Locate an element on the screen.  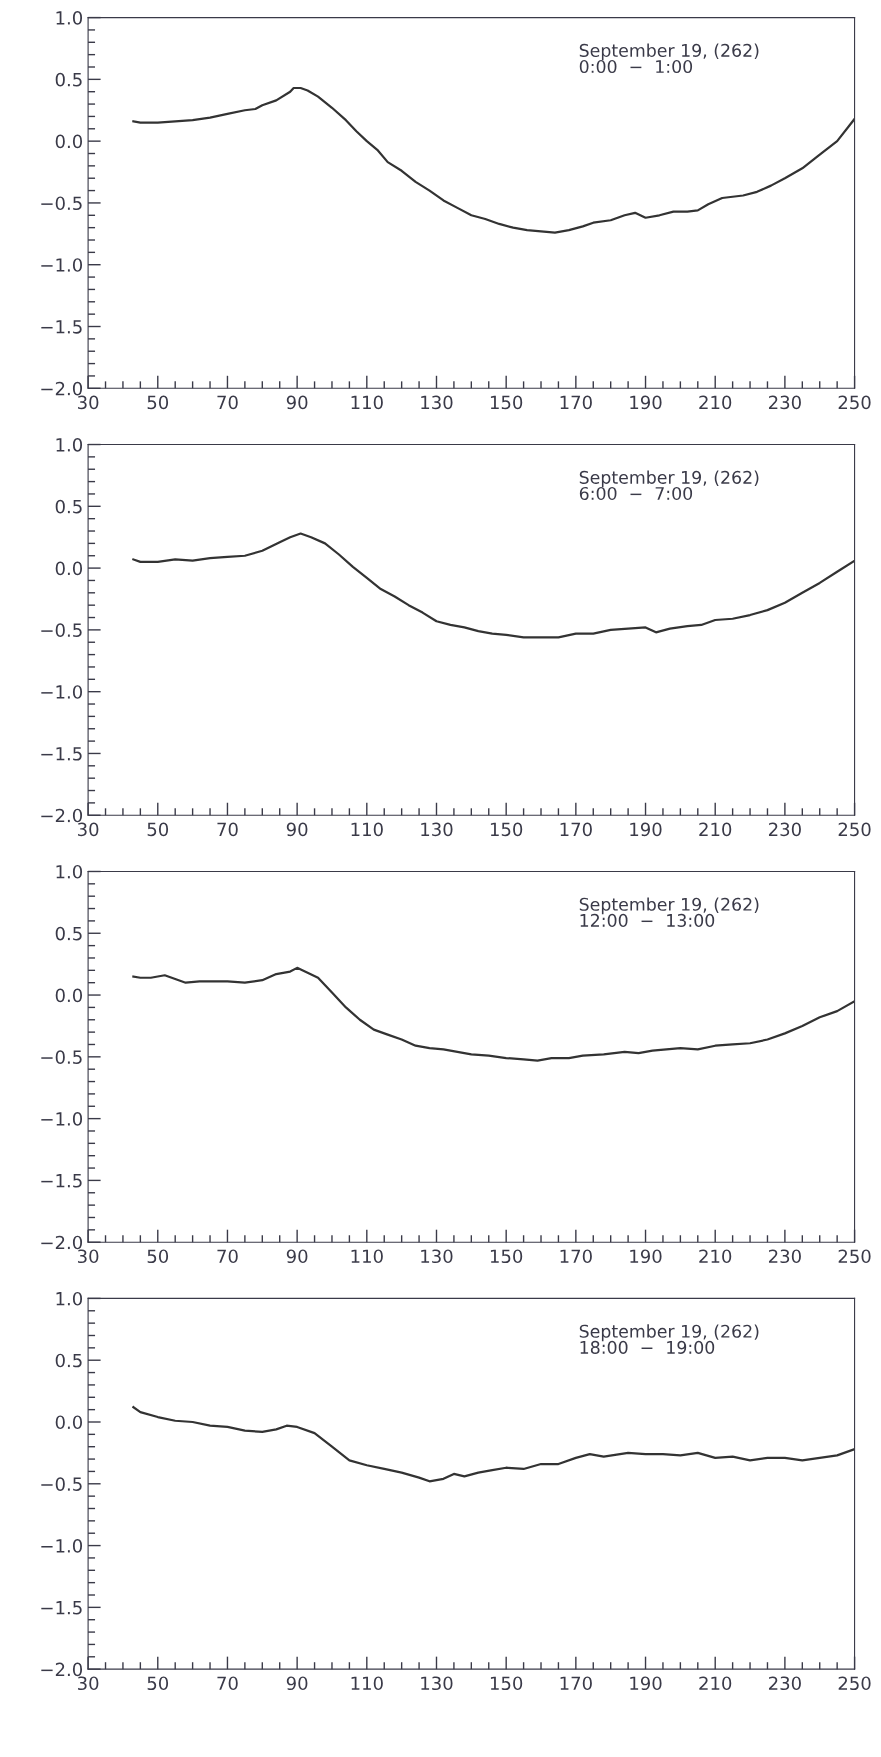
annotation: 12:00 − 13:00 is located at coordinates (647, 920).